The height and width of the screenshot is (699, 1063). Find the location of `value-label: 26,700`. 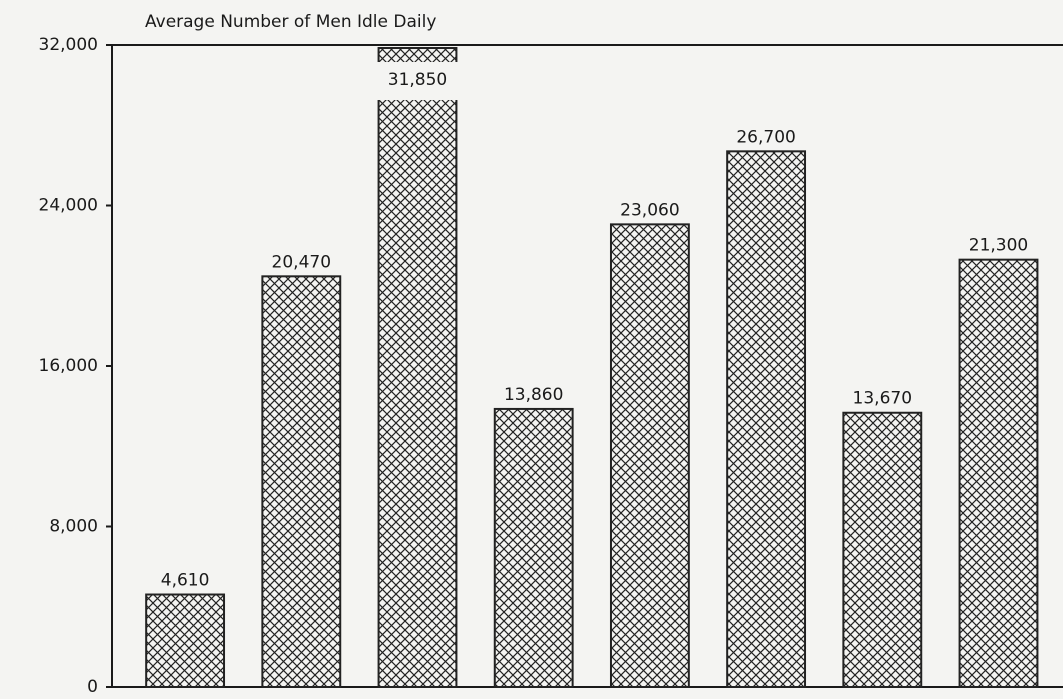

value-label: 26,700 is located at coordinates (765, 137).